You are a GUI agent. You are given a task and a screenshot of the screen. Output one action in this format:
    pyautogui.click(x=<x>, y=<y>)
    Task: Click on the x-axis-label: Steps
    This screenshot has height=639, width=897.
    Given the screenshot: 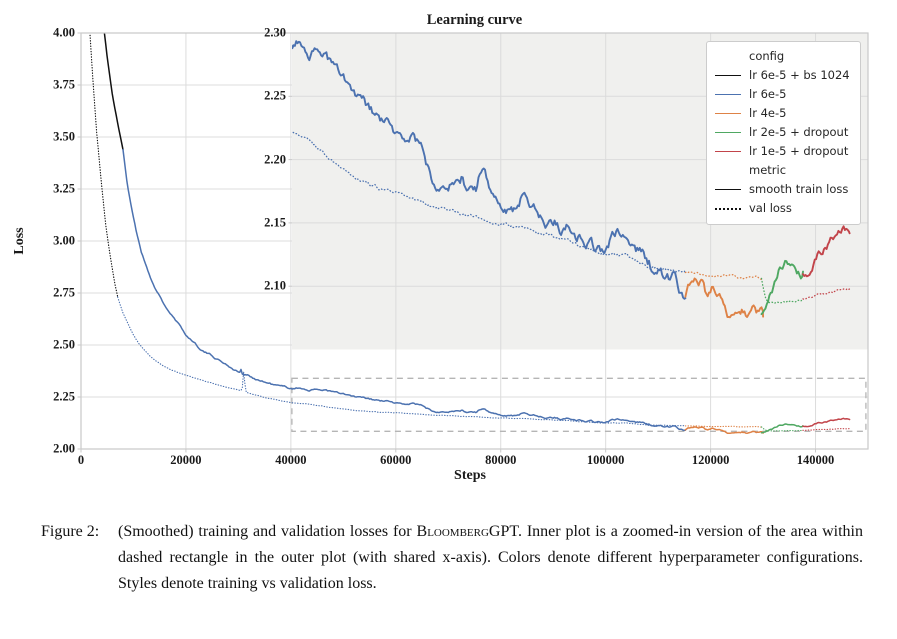 What is the action you would take?
    pyautogui.click(x=470, y=475)
    